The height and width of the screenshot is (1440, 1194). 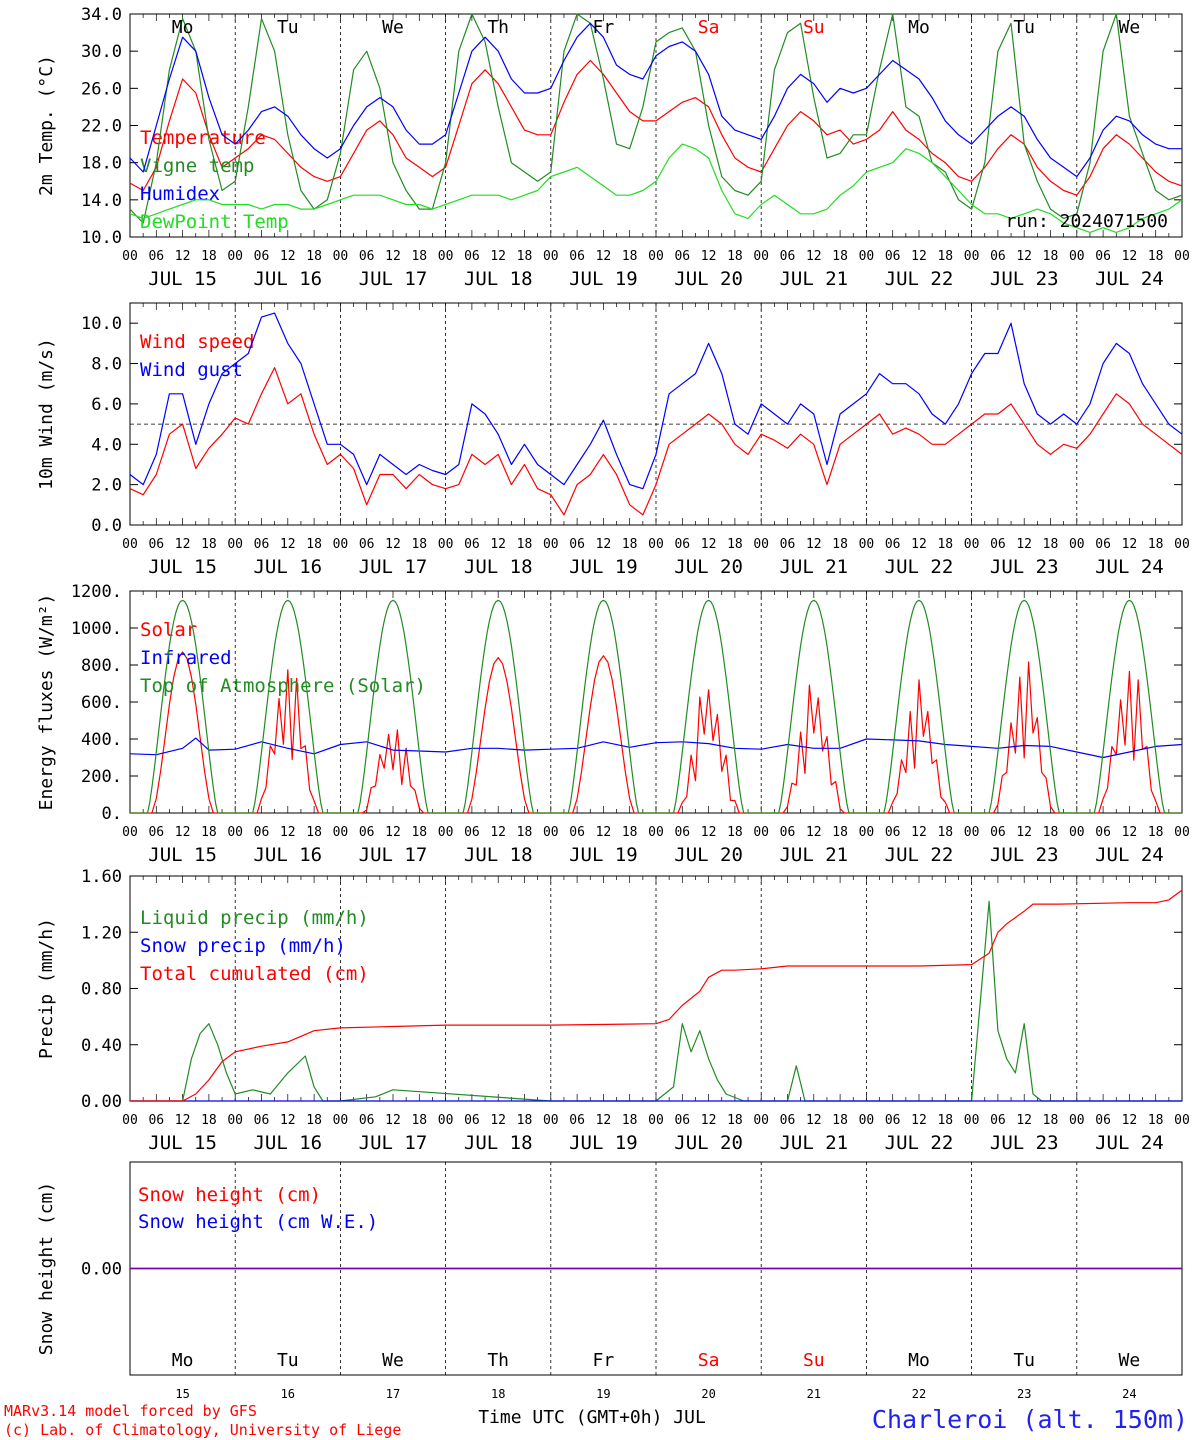 I want to click on y-tick-label: 200., so click(x=101, y=777).